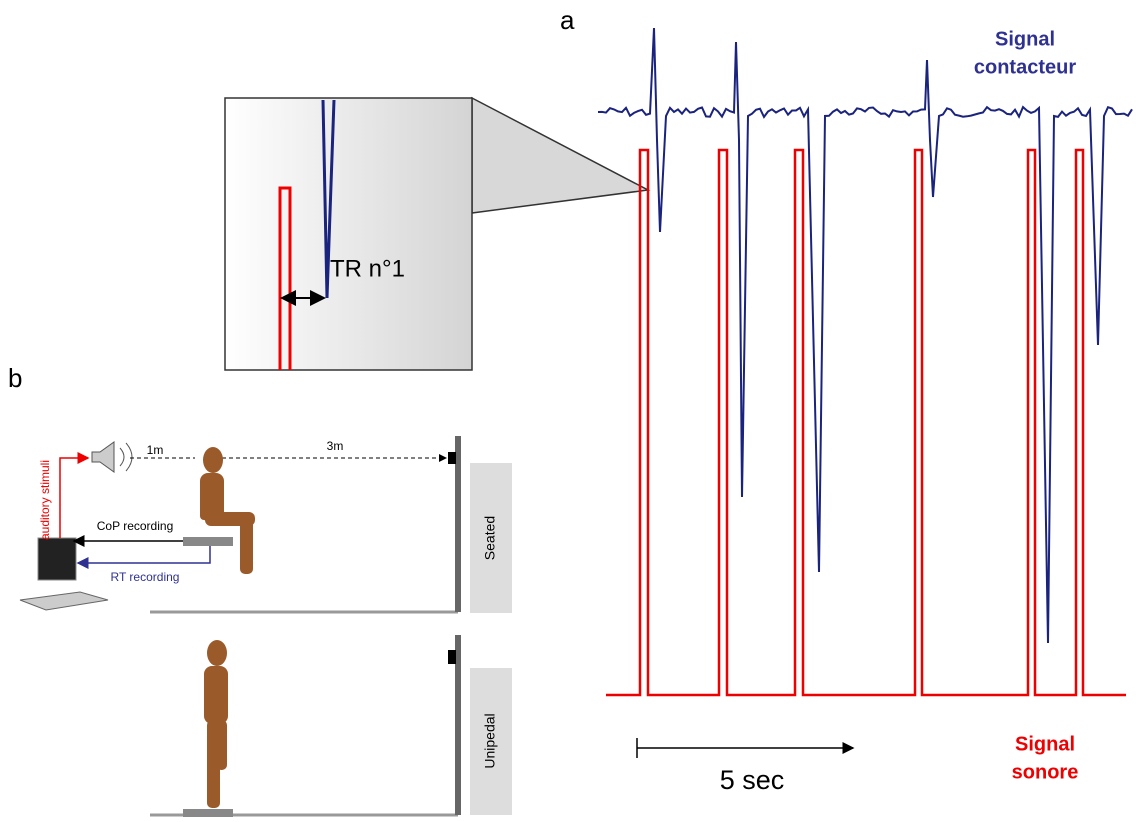 The height and width of the screenshot is (822, 1136). Describe the element at coordinates (335, 446) in the screenshot. I see `distance: 3m` at that location.